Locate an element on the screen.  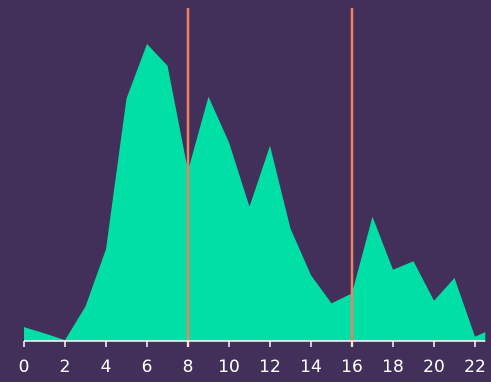
x-tick-label: 2 is located at coordinates (65, 367).